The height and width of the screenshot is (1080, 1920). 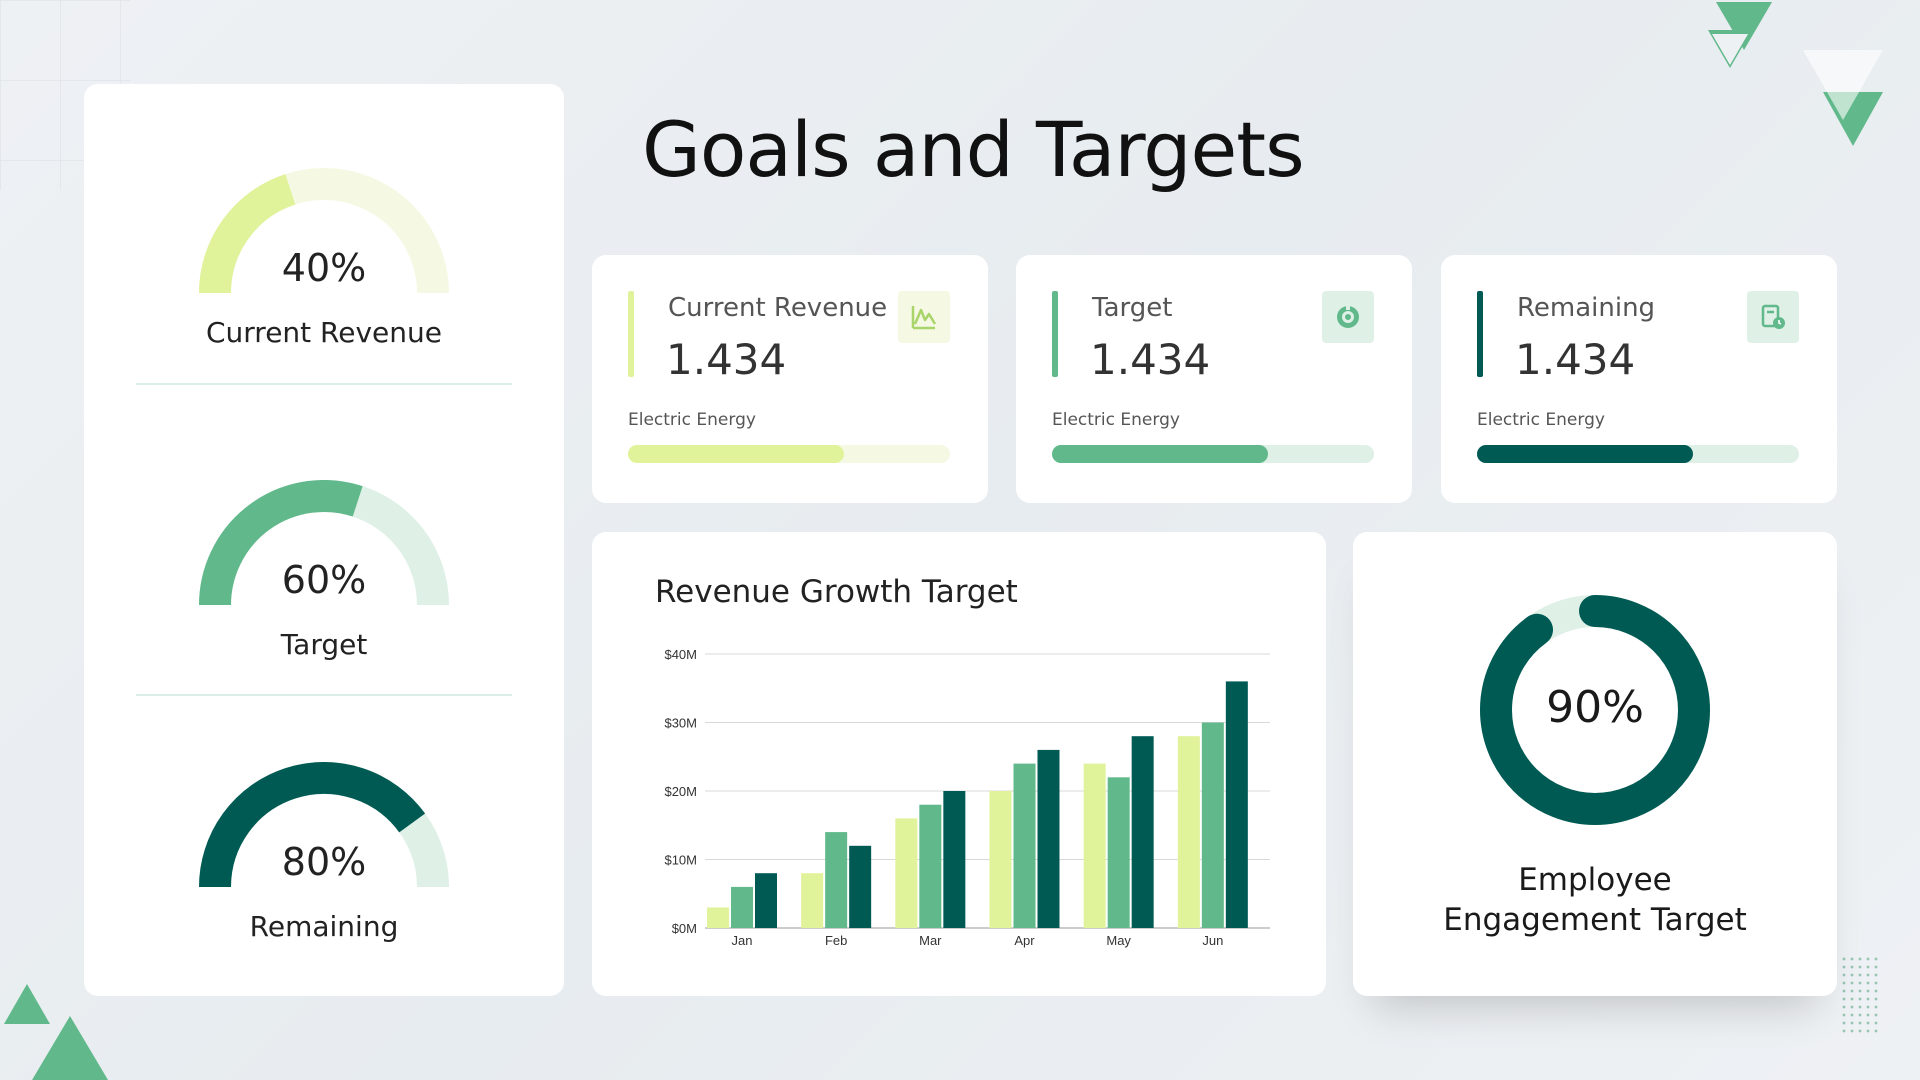 What do you see at coordinates (1595, 920) in the screenshot?
I see `donut-label-line2: Engagement Target` at bounding box center [1595, 920].